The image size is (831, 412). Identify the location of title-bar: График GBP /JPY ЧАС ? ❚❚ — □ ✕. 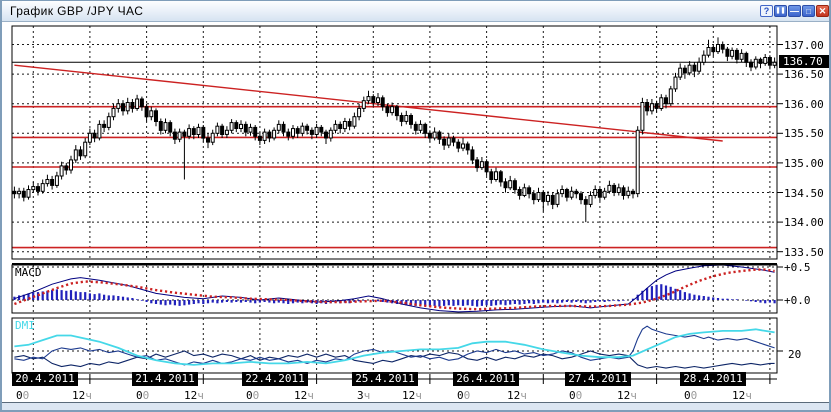
(415, 11).